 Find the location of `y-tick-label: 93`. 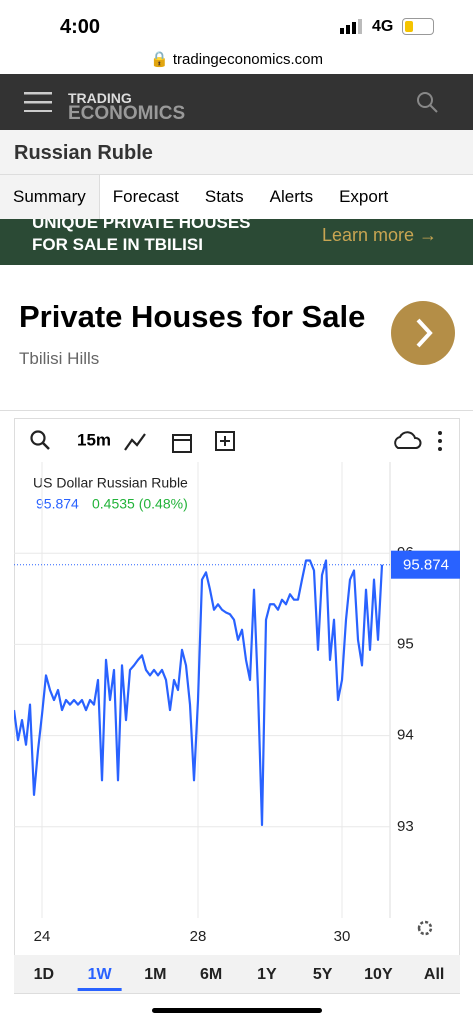

y-tick-label: 93 is located at coordinates (405, 826).